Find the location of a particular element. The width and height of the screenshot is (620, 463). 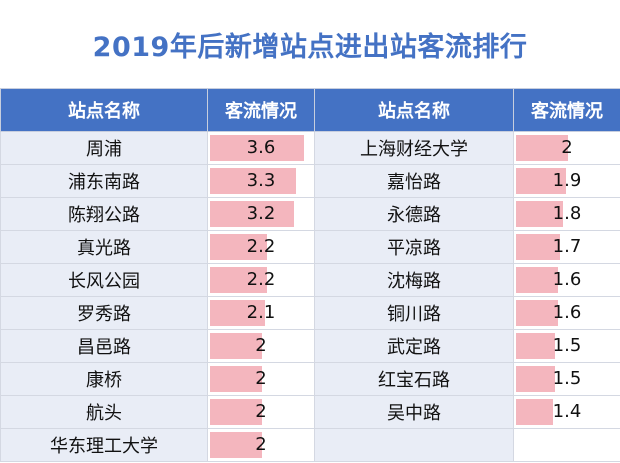

header-row: 站点名称 客流情况 站点名称 客流情况 is located at coordinates (310, 110).